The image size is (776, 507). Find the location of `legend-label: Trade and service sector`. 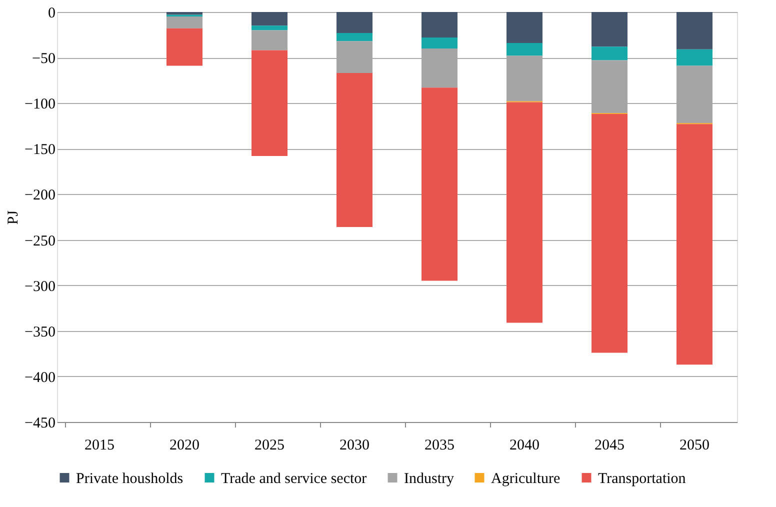

legend-label: Trade and service sector is located at coordinates (294, 478).